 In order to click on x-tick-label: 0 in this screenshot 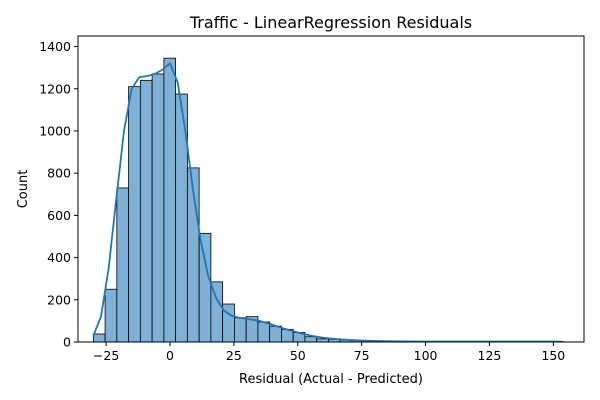, I will do `click(170, 355)`.